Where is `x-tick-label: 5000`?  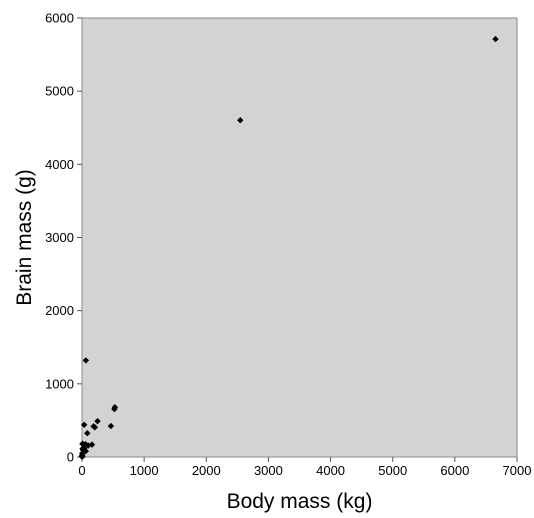
x-tick-label: 5000 is located at coordinates (392, 470).